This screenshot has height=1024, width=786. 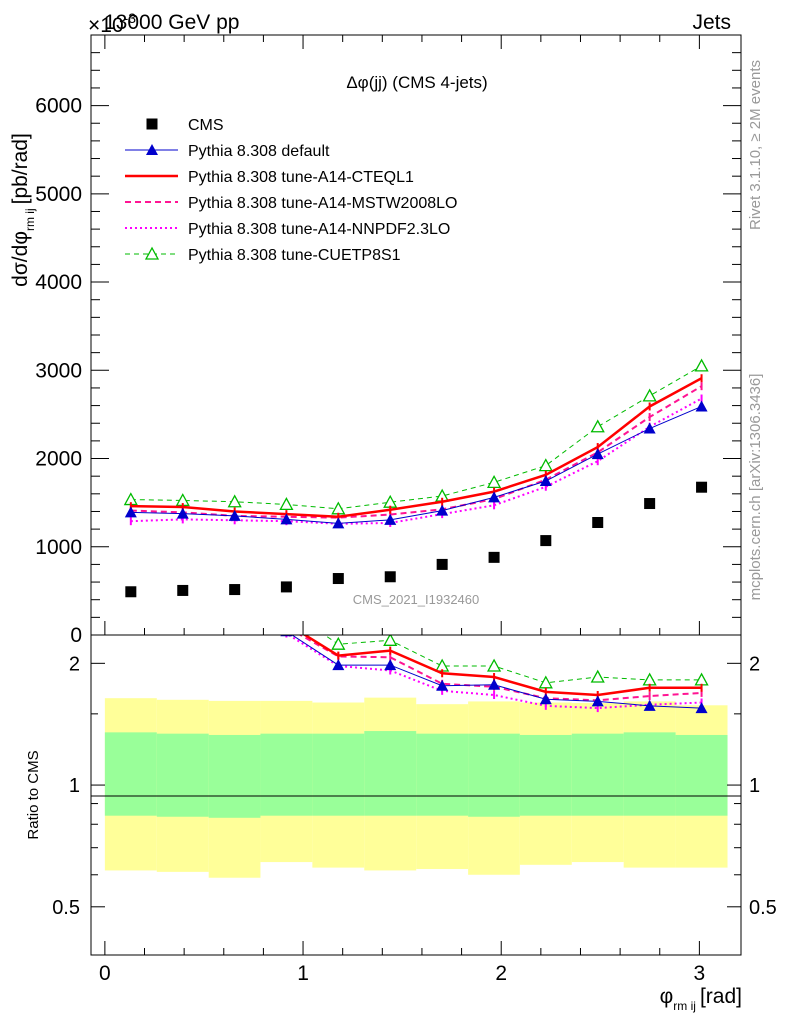 What do you see at coordinates (185, 125) in the screenshot?
I see `legend-item-0: CMS` at bounding box center [185, 125].